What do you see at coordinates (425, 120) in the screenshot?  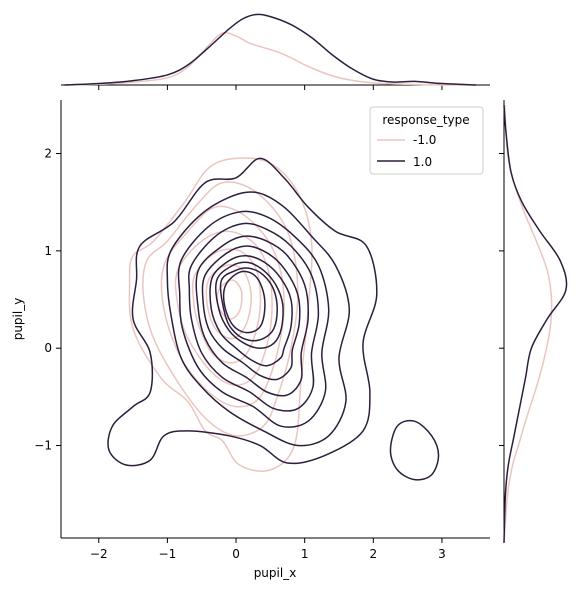 I see `legend-title: response_type` at bounding box center [425, 120].